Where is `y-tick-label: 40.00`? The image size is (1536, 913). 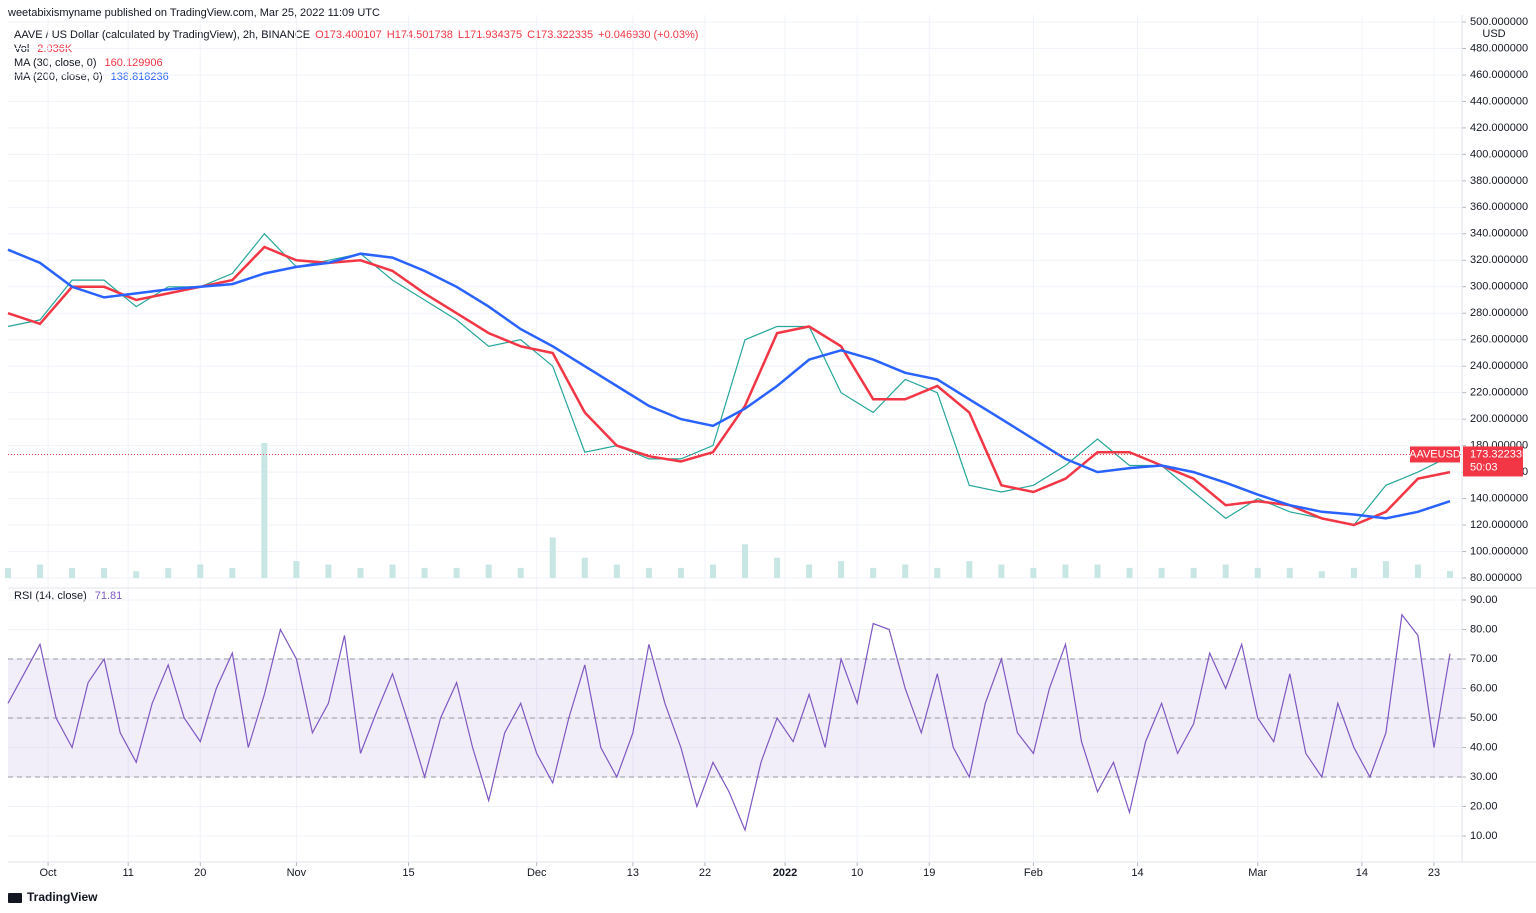 y-tick-label: 40.00 is located at coordinates (1484, 747).